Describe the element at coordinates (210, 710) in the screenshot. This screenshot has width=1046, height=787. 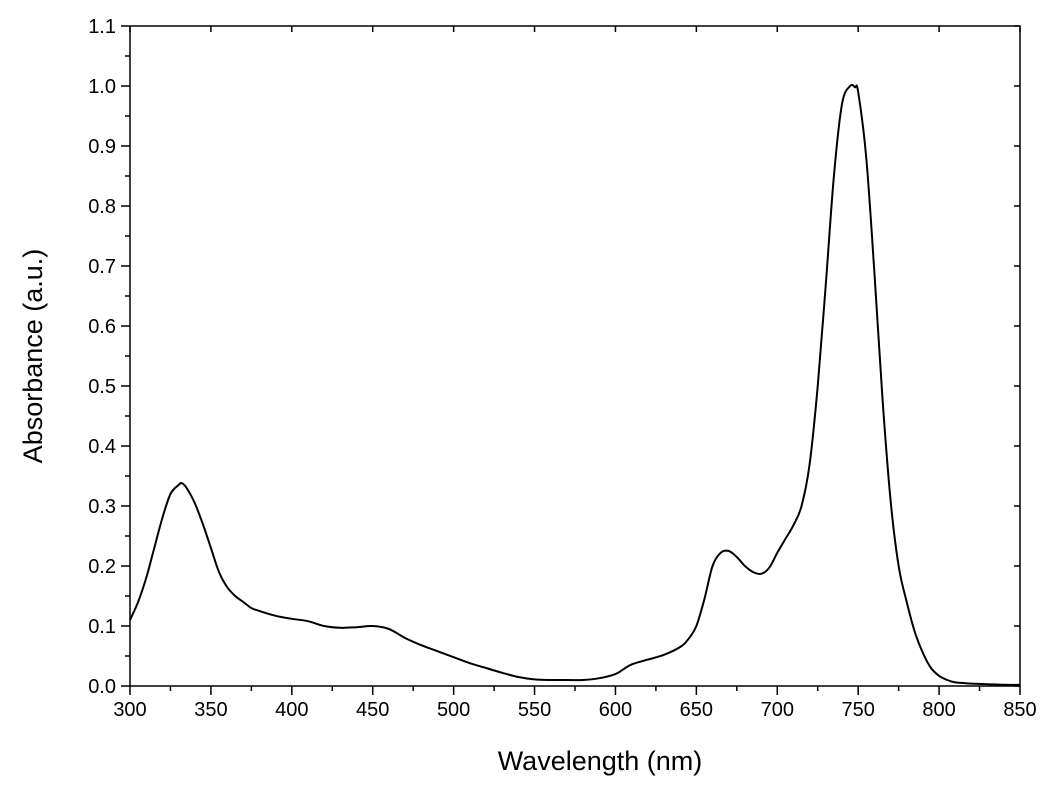
I see `x-tick-label: 350` at that location.